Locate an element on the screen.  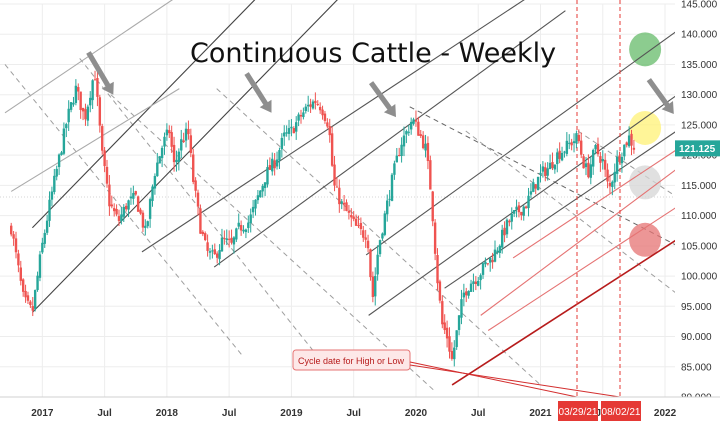
axis-markers: 121.125 03/29/21 08/02/21 is located at coordinates (639, 280).